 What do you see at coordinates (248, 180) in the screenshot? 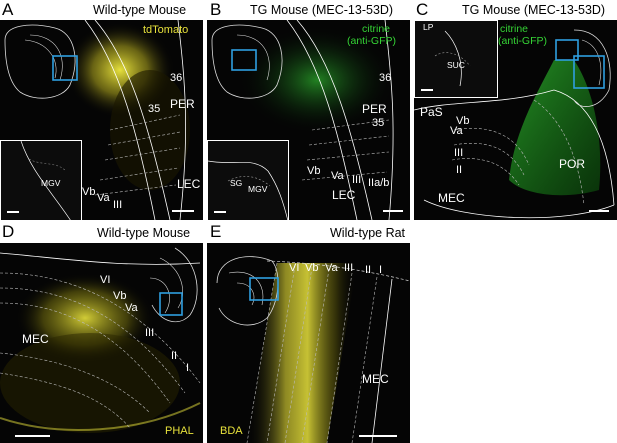
I see `panel-b-inset: SG MGV` at bounding box center [248, 180].